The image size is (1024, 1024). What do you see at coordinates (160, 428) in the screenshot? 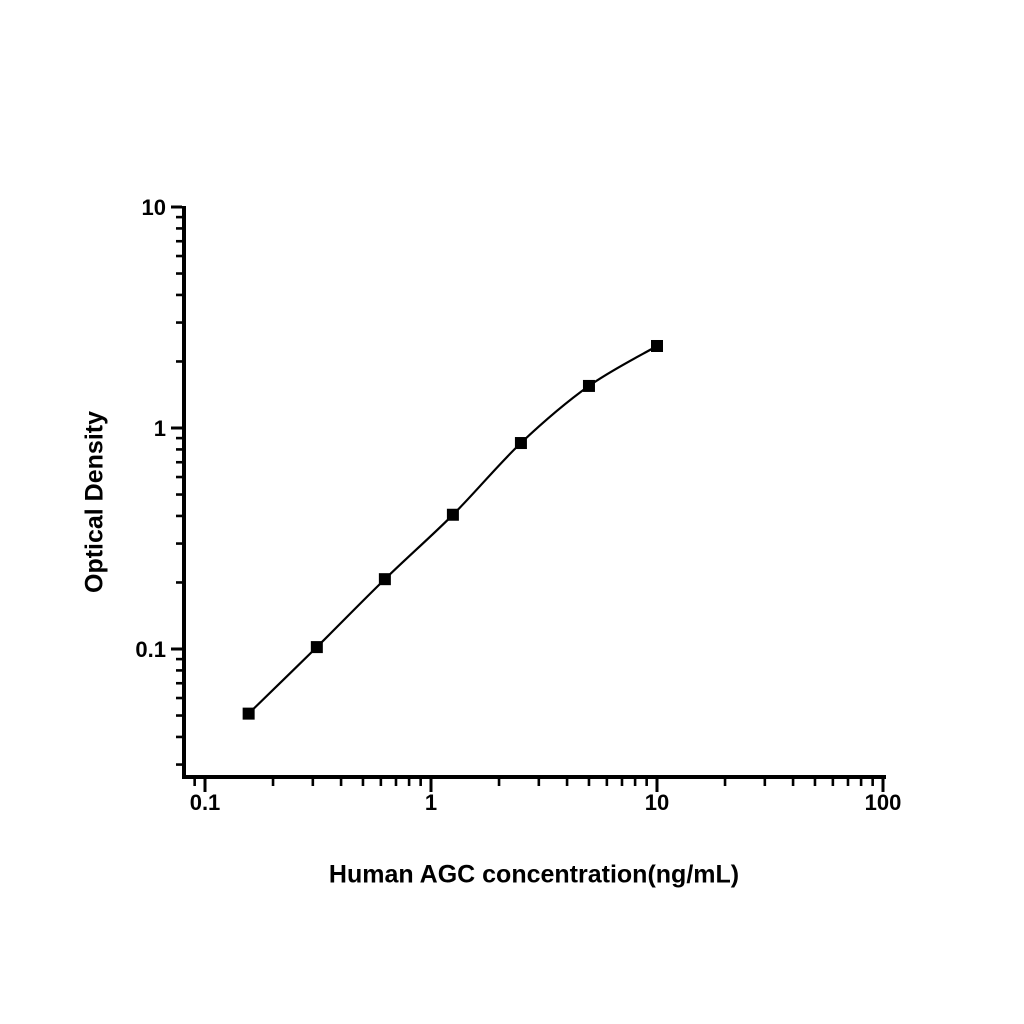
I see `y-tick-label: 1` at bounding box center [160, 428].